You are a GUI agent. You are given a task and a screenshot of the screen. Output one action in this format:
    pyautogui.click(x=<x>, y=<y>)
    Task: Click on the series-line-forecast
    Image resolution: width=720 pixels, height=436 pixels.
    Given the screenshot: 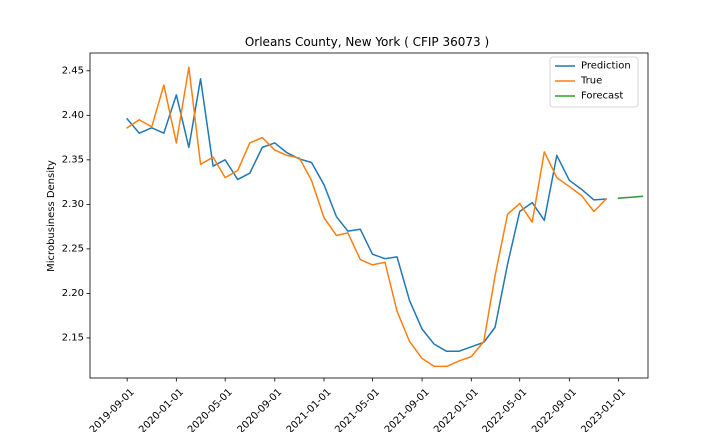 What is the action you would take?
    pyautogui.click(x=630, y=197)
    